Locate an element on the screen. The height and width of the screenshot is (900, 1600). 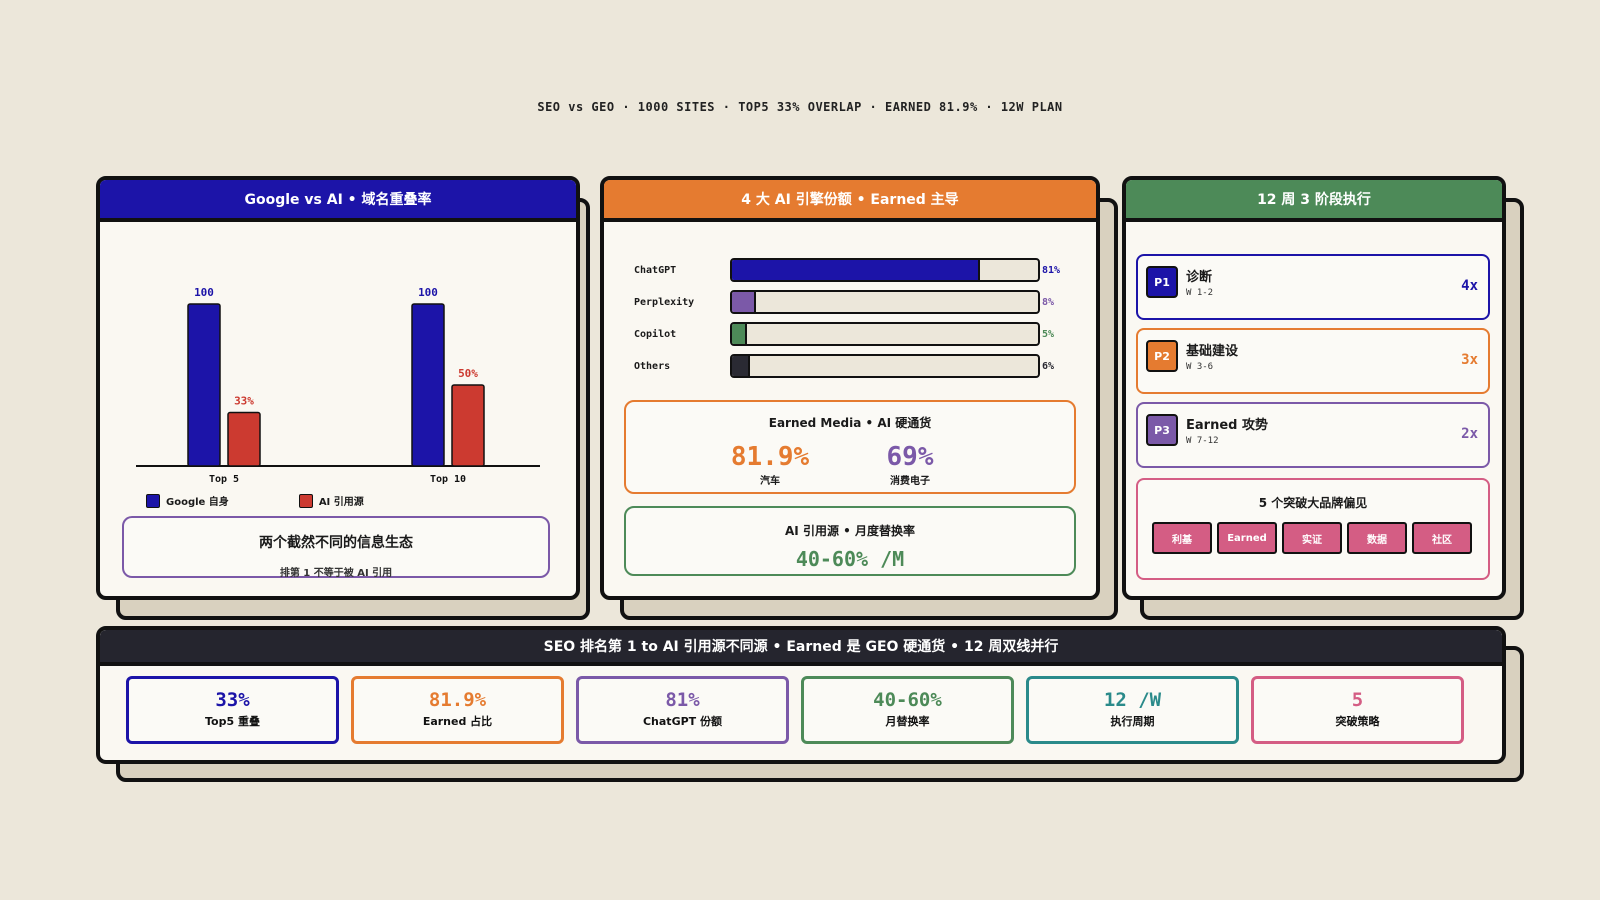
kpi-label: 执行周期 is located at coordinates (1132, 721).